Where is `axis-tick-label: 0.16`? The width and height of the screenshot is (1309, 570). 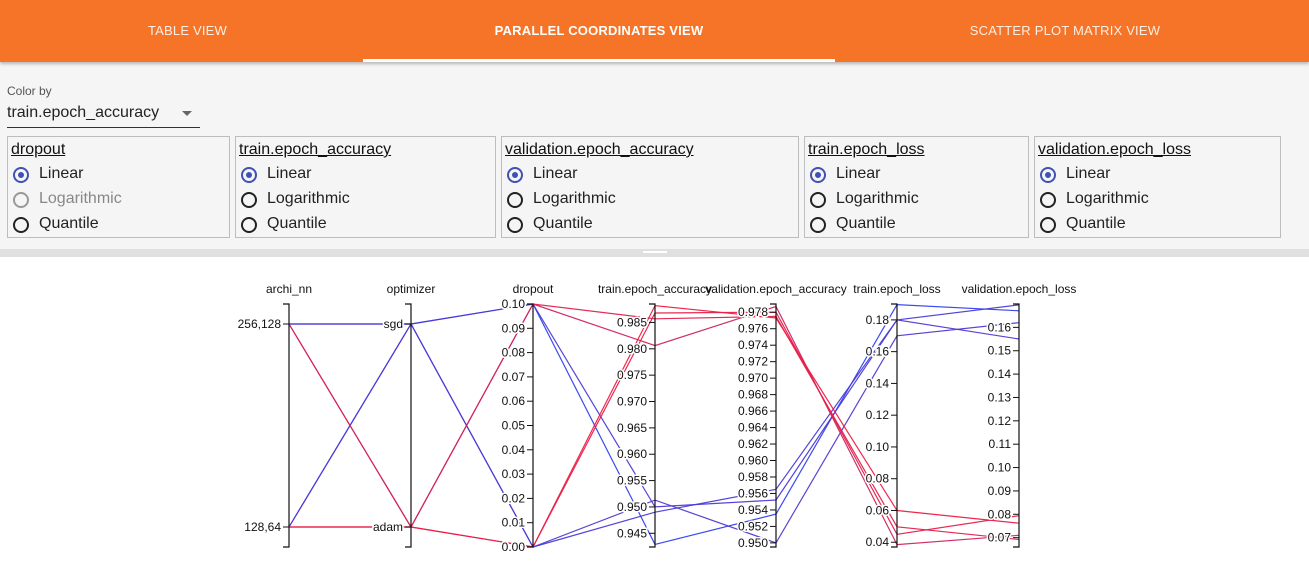 axis-tick-label: 0.16 is located at coordinates (878, 352).